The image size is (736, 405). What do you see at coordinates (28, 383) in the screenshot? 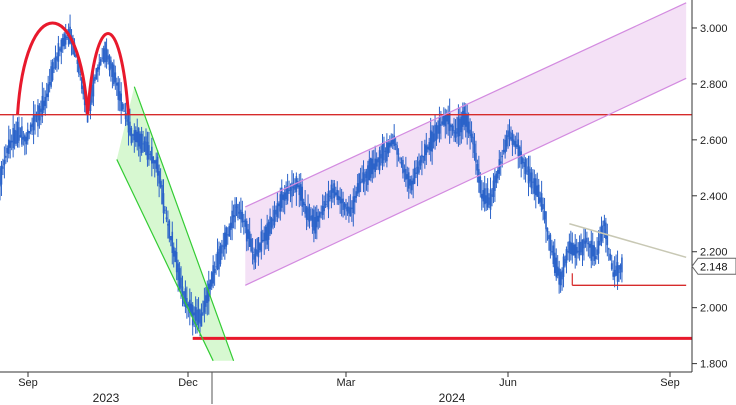
I see `x-tick-label: Sep` at bounding box center [28, 383].